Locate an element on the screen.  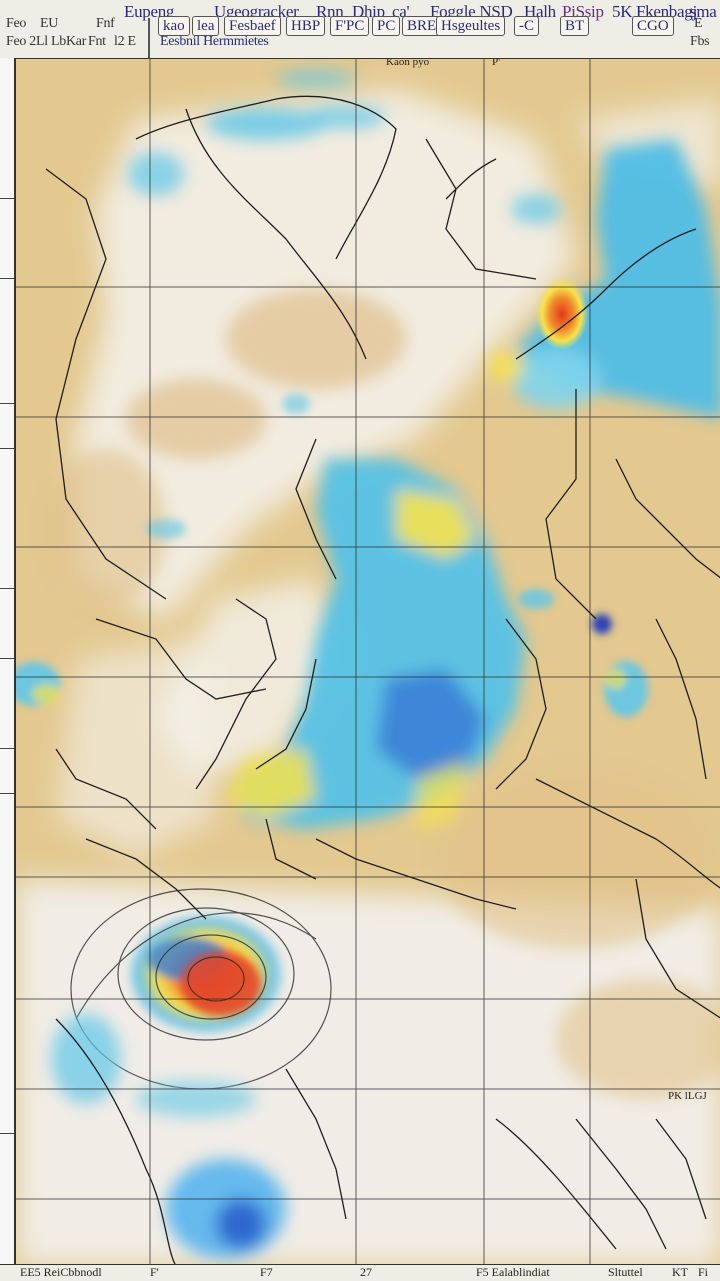
toolbar-status-kar: Kar is located at coordinates (76, 41).